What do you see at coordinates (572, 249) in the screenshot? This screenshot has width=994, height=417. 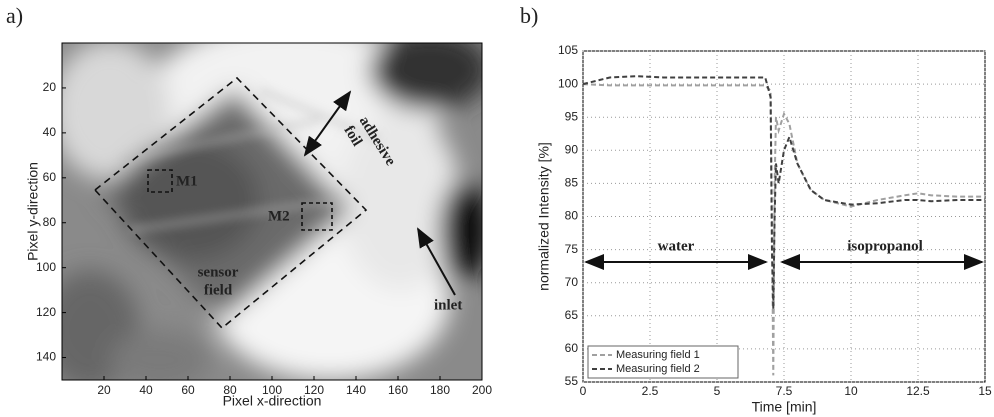 I see `y-tick-label: 75` at bounding box center [572, 249].